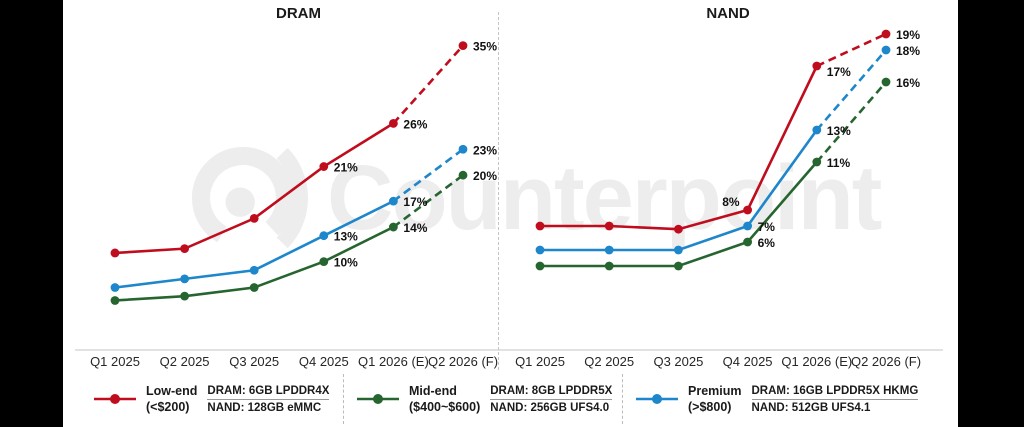  What do you see at coordinates (767, 243) in the screenshot?
I see `data-point-label: 6%` at bounding box center [767, 243].